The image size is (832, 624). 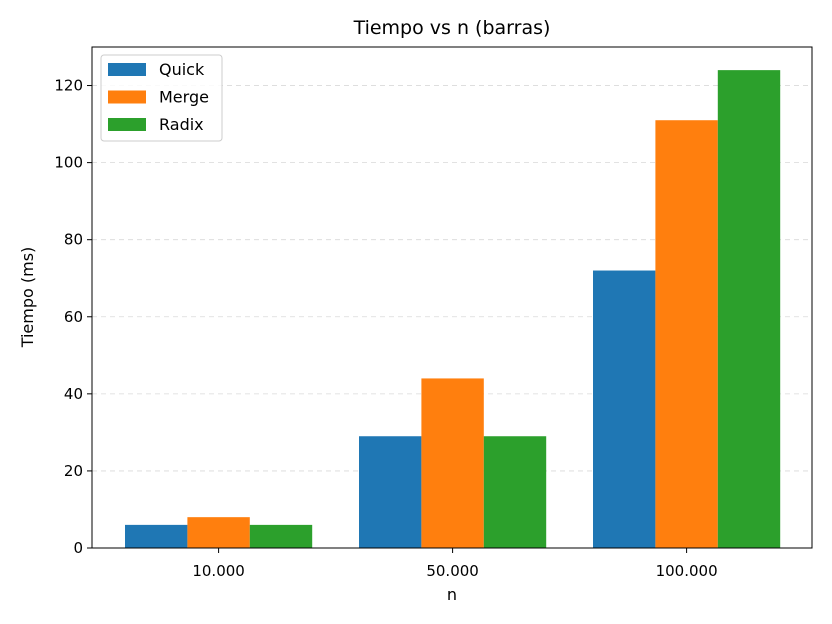 What do you see at coordinates (687, 571) in the screenshot?
I see `x-tick-label: 100.000` at bounding box center [687, 571].